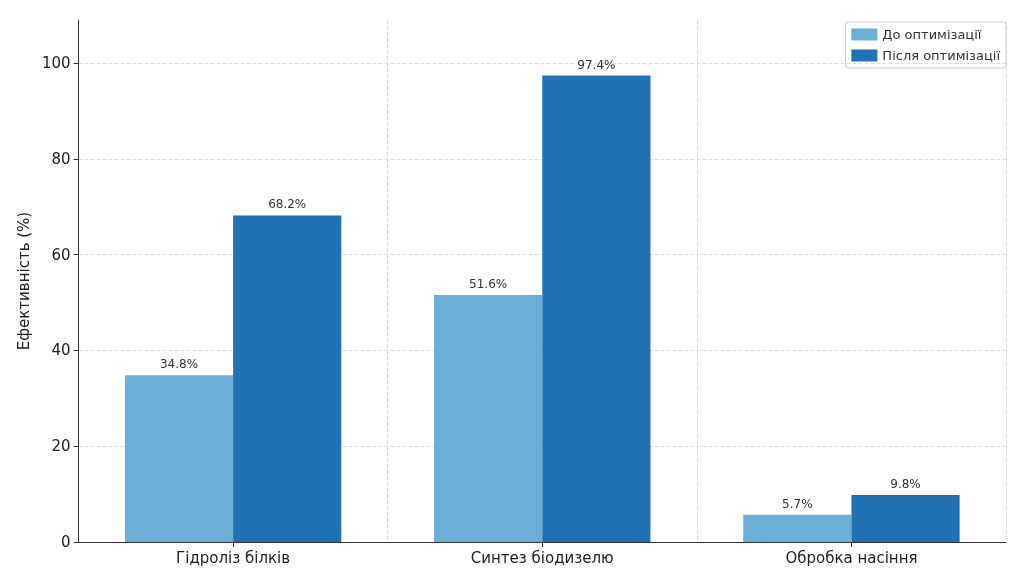 This screenshot has height=585, width=1029. I want to click on x-tick-label: Синтез біодизелю, so click(542, 557).